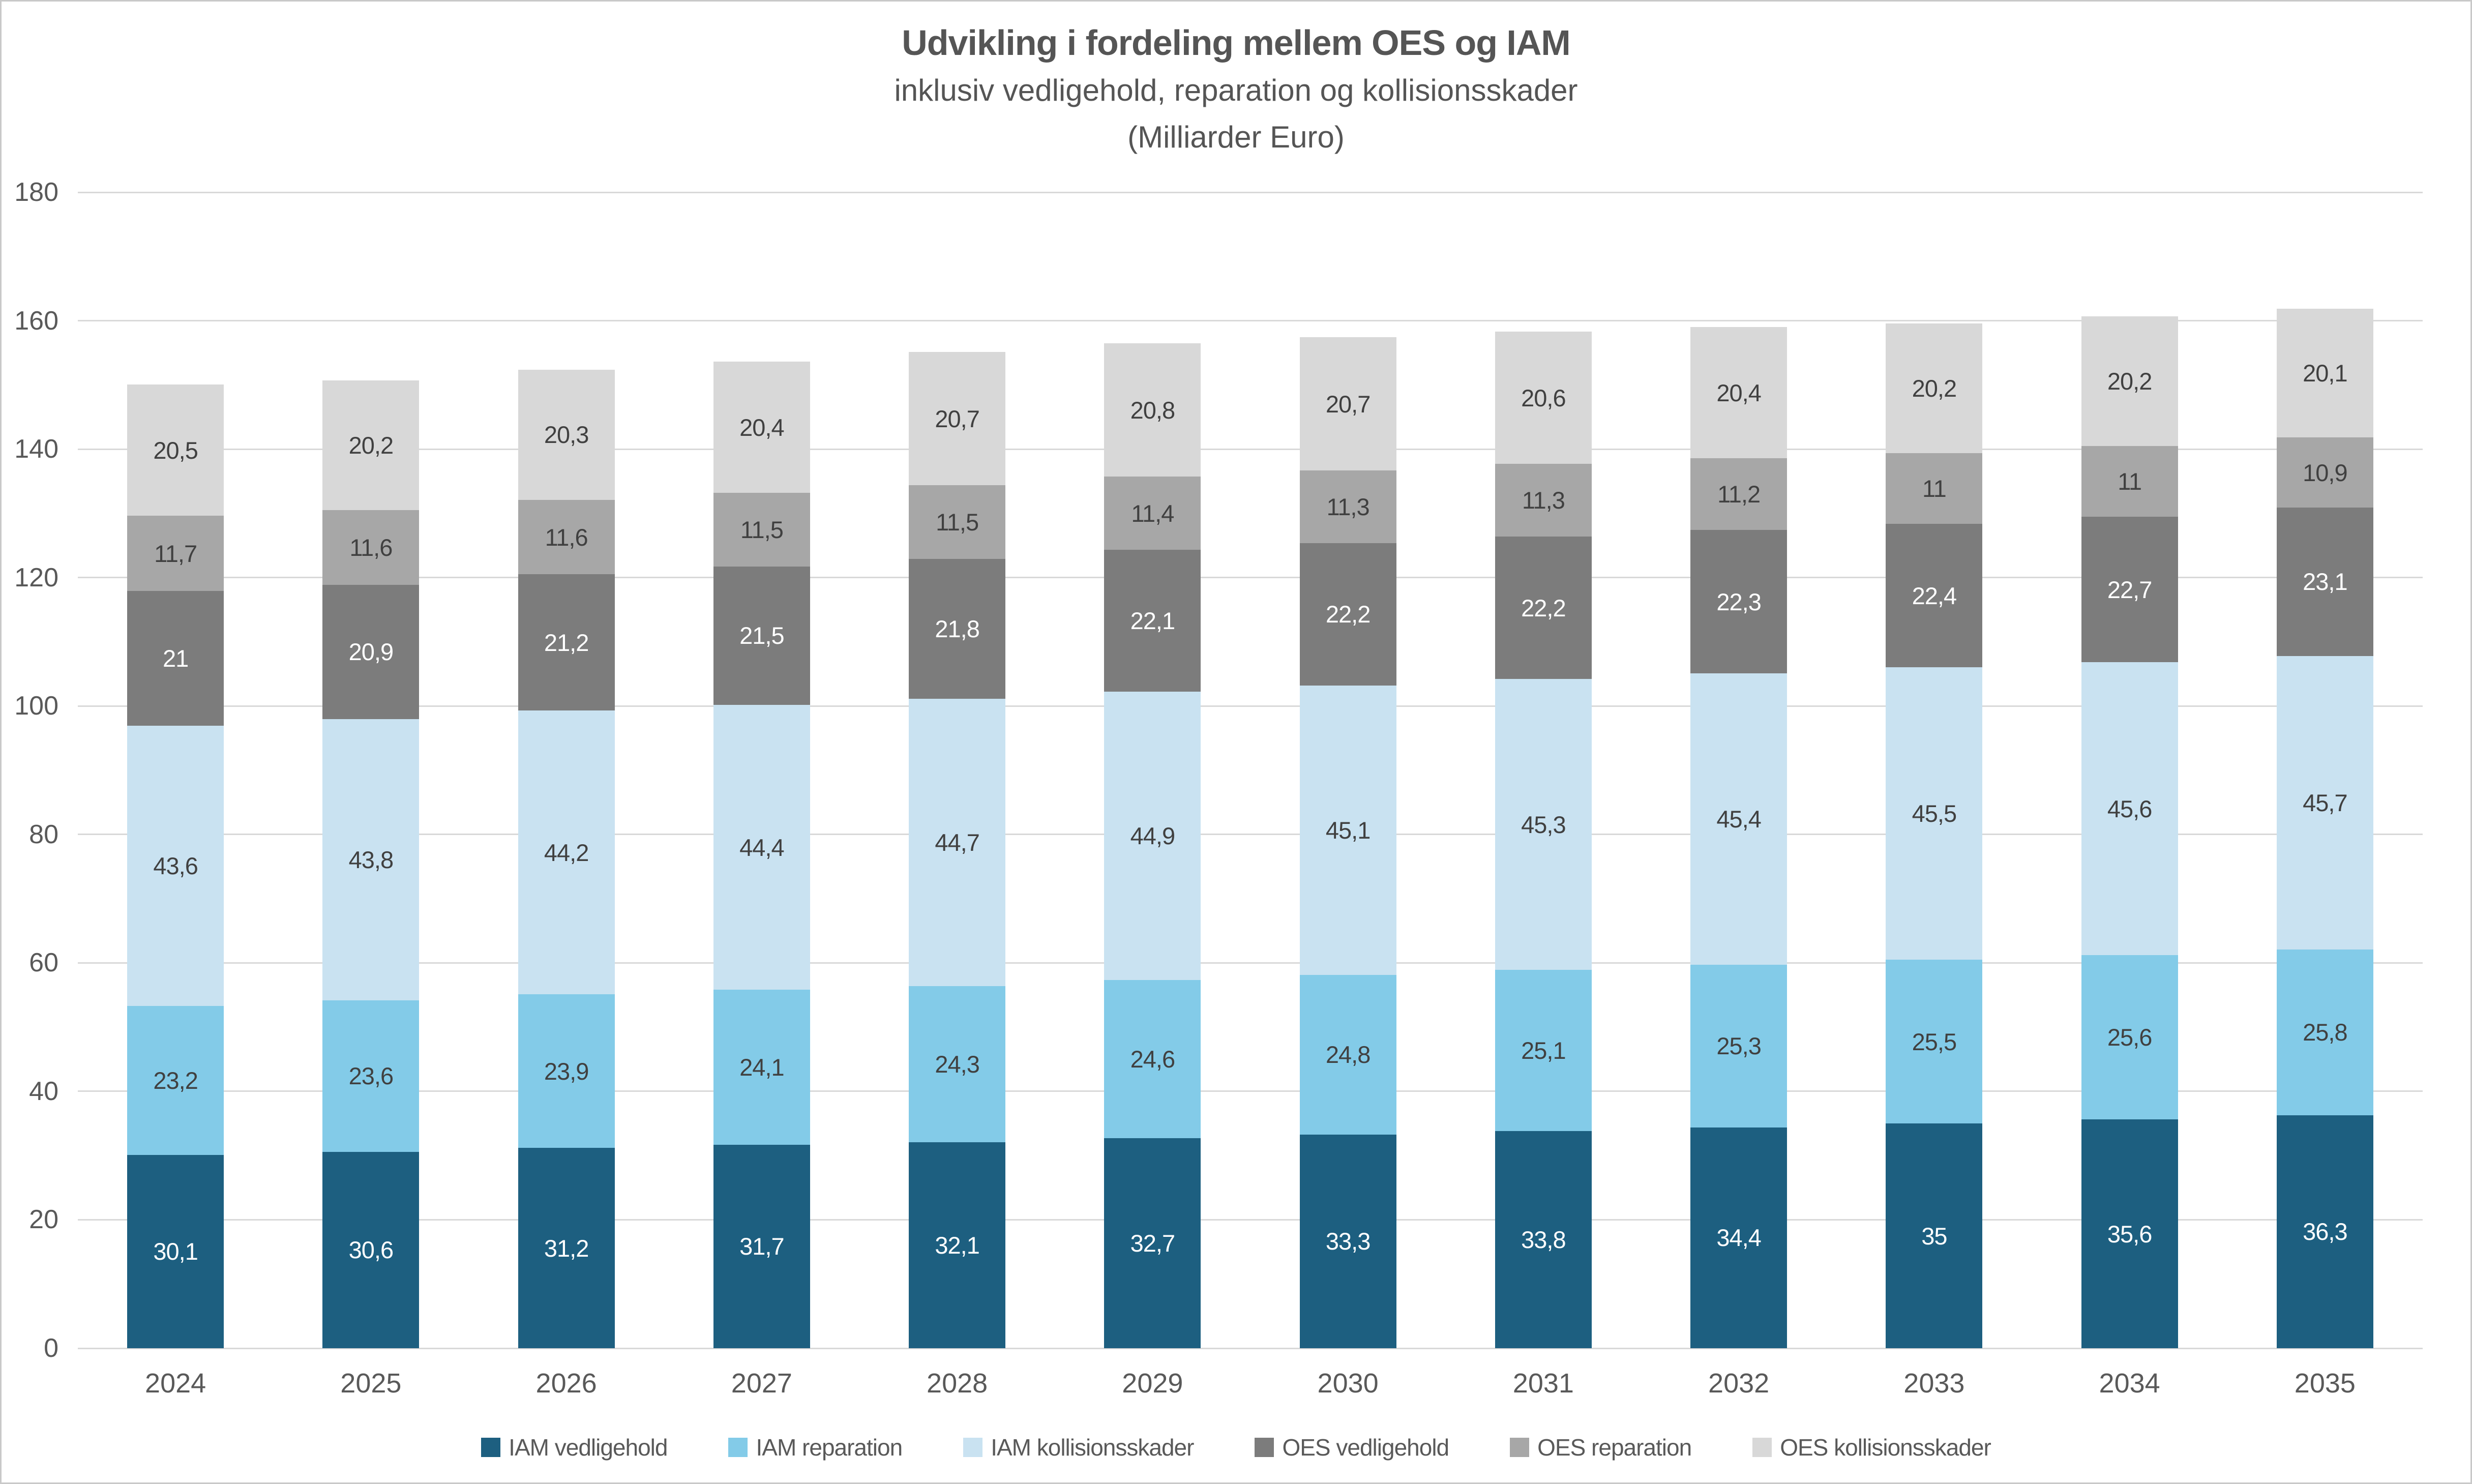 This screenshot has width=2472, height=1484. I want to click on y-tick-label: 140, so click(36, 449).